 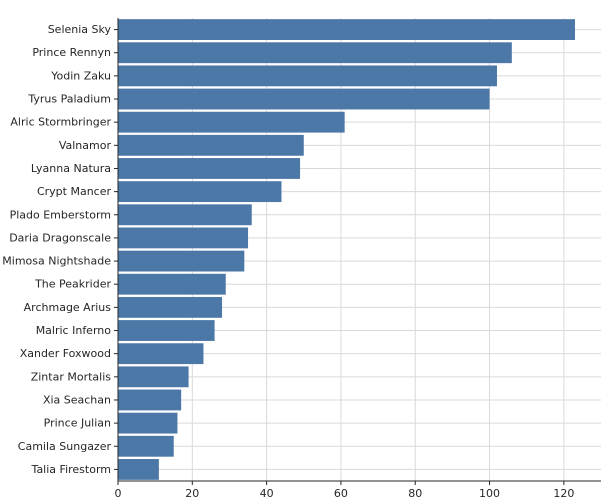 What do you see at coordinates (71, 376) in the screenshot?
I see `category-label: Zintar Mortalis` at bounding box center [71, 376].